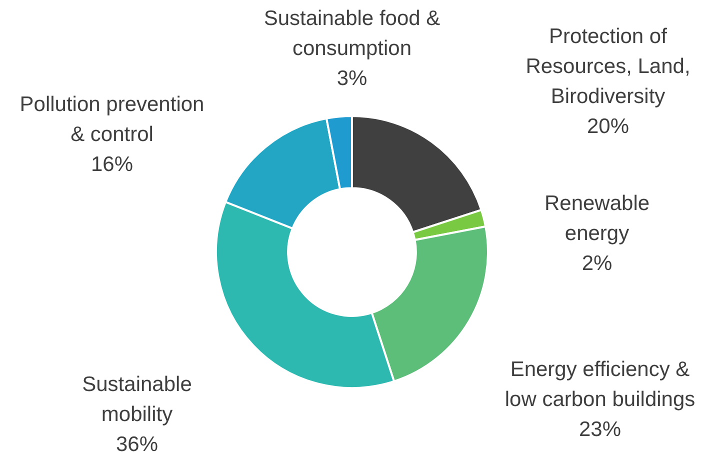 Image resolution: width=713 pixels, height=458 pixels. I want to click on slice-label: Sustainable food & consumption, so click(352, 33).